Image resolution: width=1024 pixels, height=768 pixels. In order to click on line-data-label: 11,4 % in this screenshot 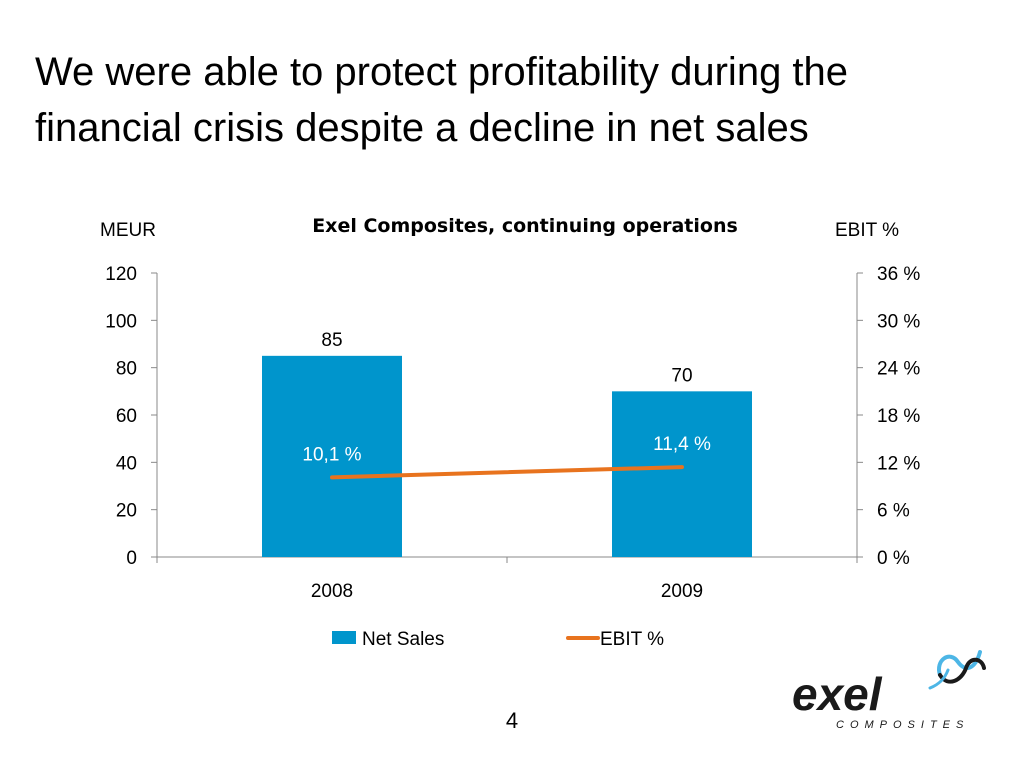, I will do `click(682, 444)`.